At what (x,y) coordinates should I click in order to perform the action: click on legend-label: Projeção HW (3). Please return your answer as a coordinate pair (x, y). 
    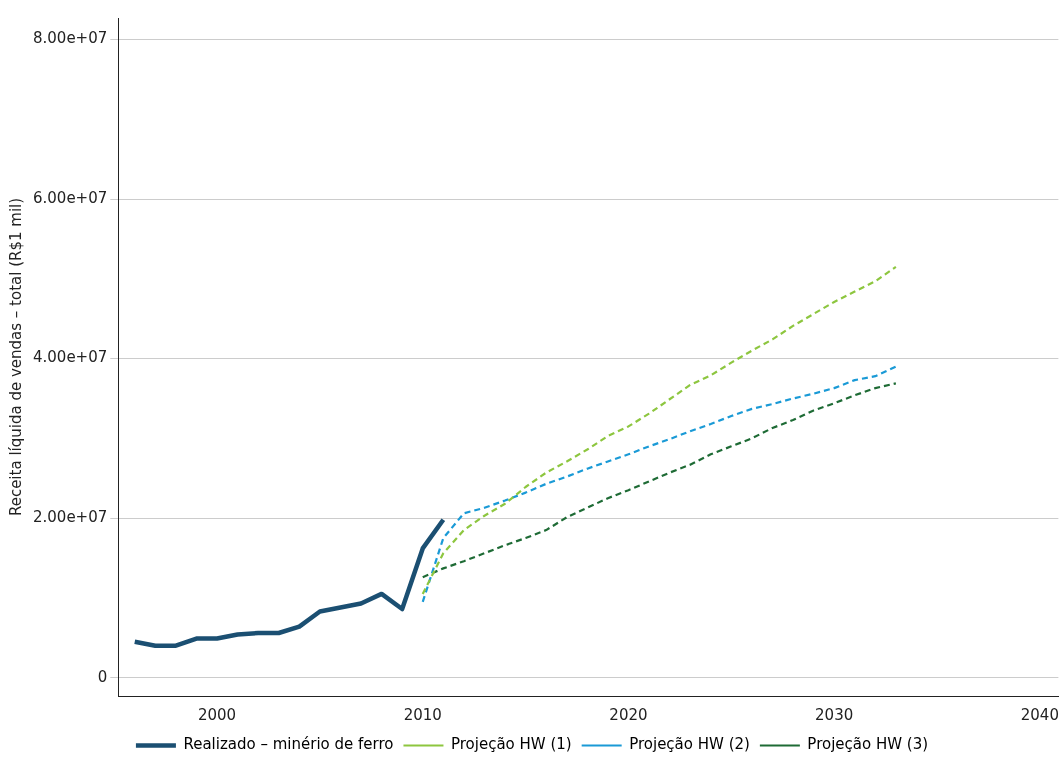
    Looking at the image, I should click on (868, 744).